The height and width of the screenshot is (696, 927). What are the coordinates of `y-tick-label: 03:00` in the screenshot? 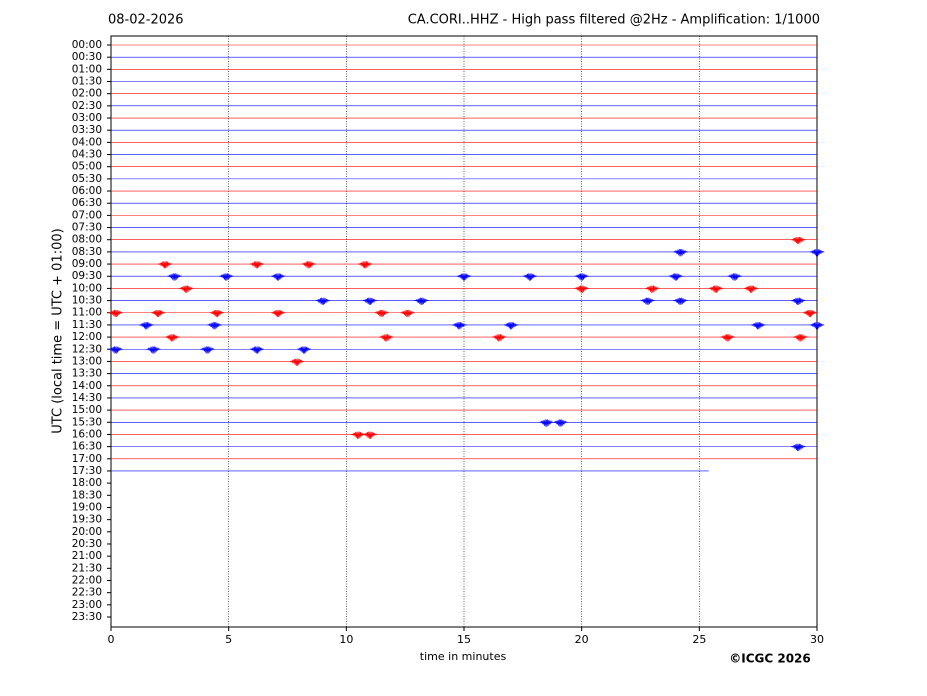 It's located at (87, 118).